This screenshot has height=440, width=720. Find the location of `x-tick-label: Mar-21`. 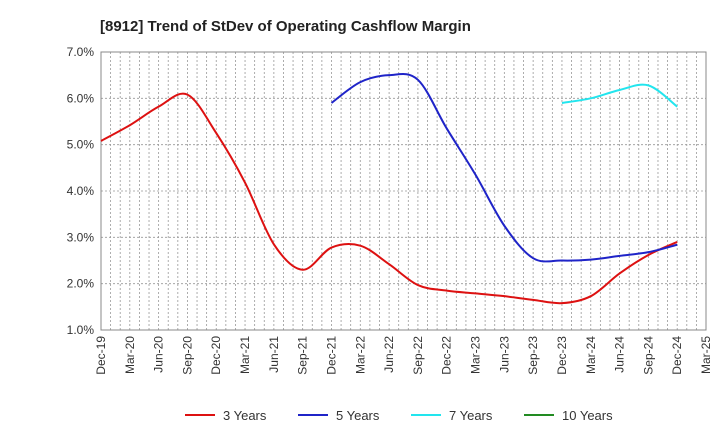

x-tick-label: Mar-21 is located at coordinates (245, 355).